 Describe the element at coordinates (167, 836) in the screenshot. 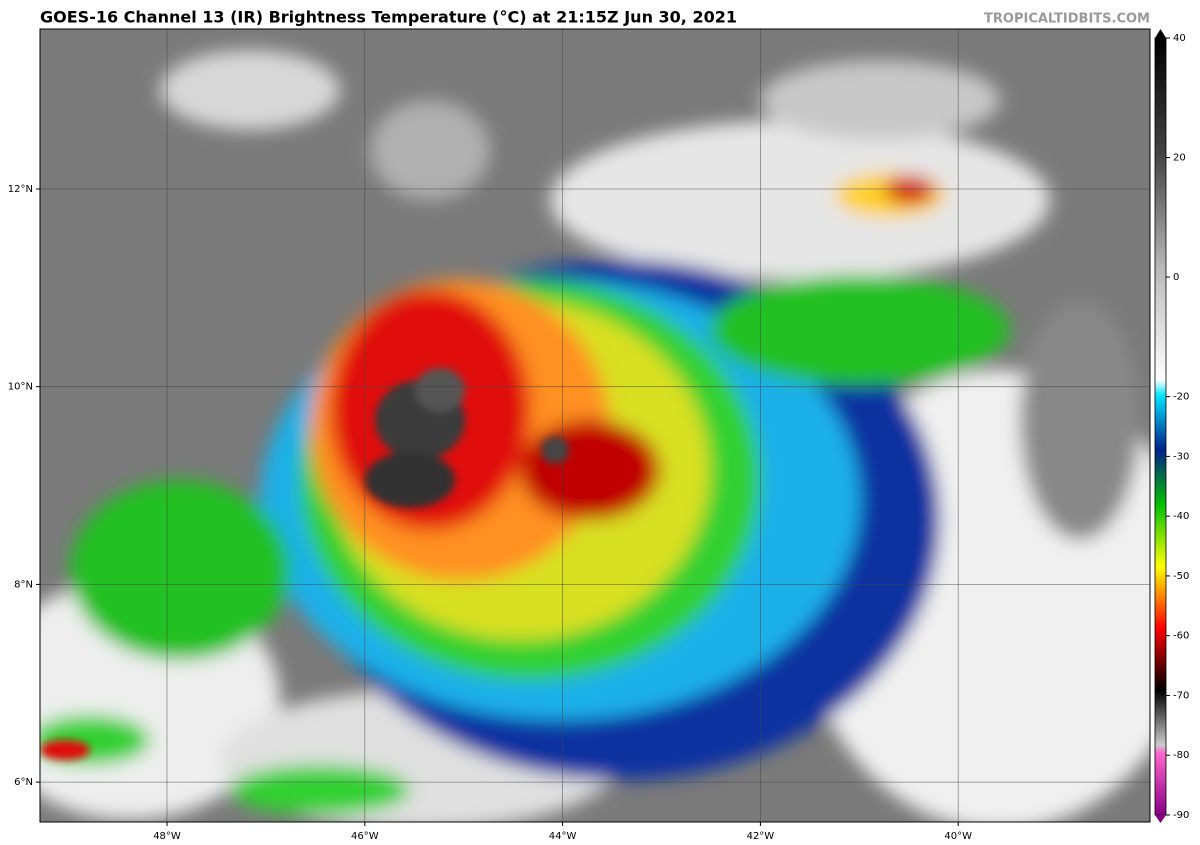

I see `lon-label: 48°W` at that location.